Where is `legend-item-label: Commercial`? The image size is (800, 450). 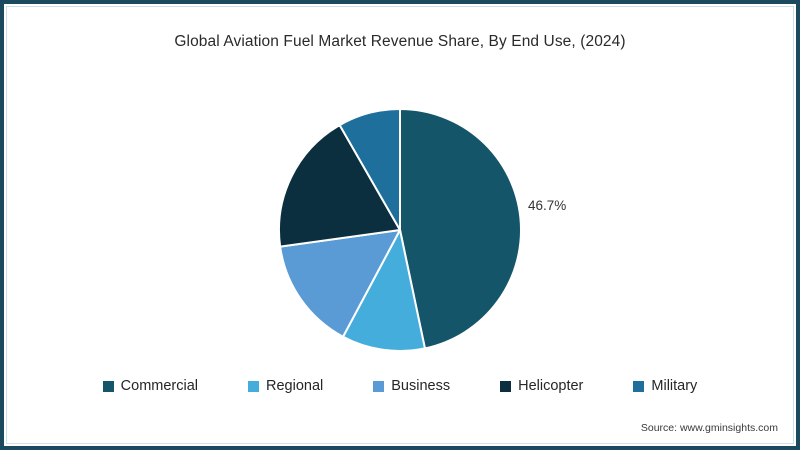
legend-item-label: Commercial is located at coordinates (159, 386).